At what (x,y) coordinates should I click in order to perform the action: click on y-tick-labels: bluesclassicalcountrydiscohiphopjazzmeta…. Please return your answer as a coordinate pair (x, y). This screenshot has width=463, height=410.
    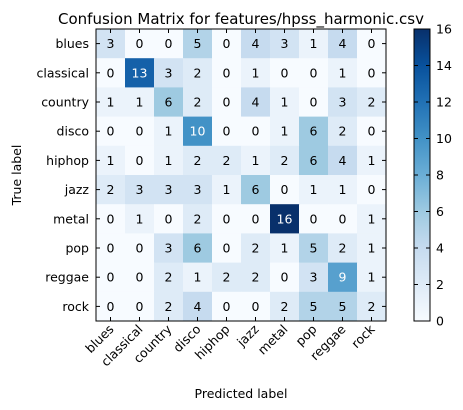
    Looking at the image, I should click on (62, 175).